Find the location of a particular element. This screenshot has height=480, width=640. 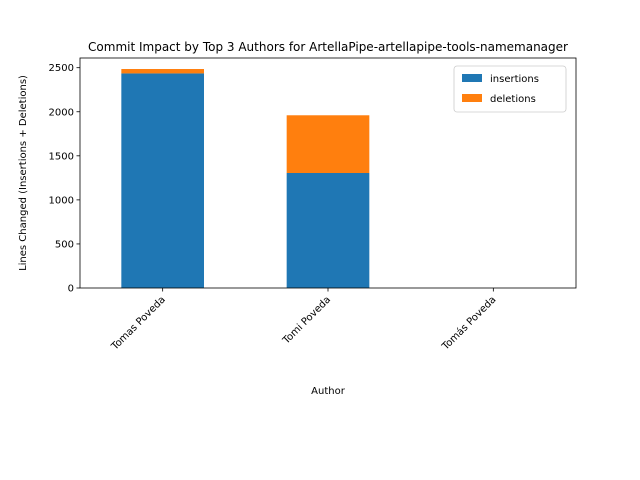

y-tick-label: 0 is located at coordinates (71, 289).